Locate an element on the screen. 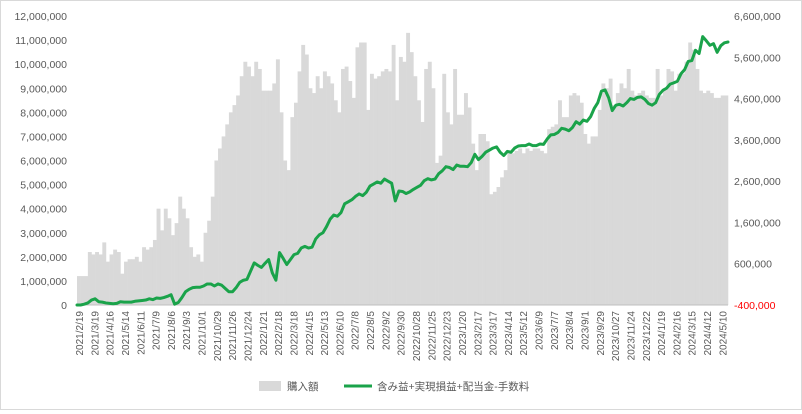 The width and height of the screenshot is (802, 414). y-right-tick-label: 600,000 is located at coordinates (753, 265).